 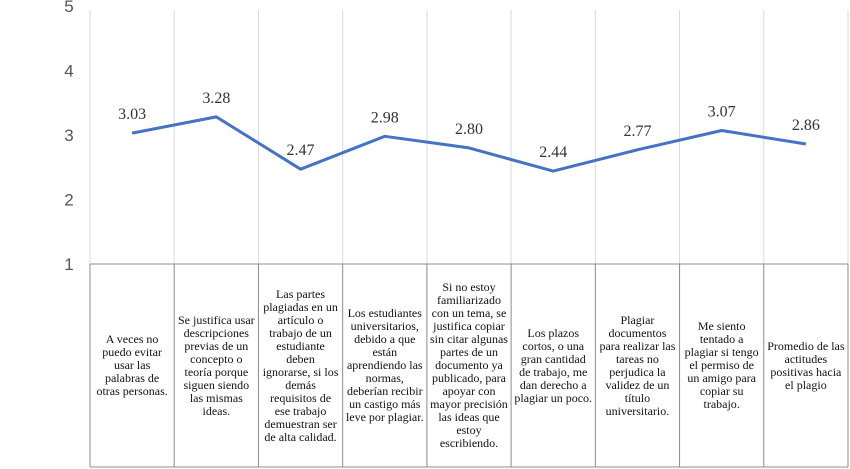 What do you see at coordinates (68, 71) in the screenshot?
I see `y-tick-label: 4` at bounding box center [68, 71].